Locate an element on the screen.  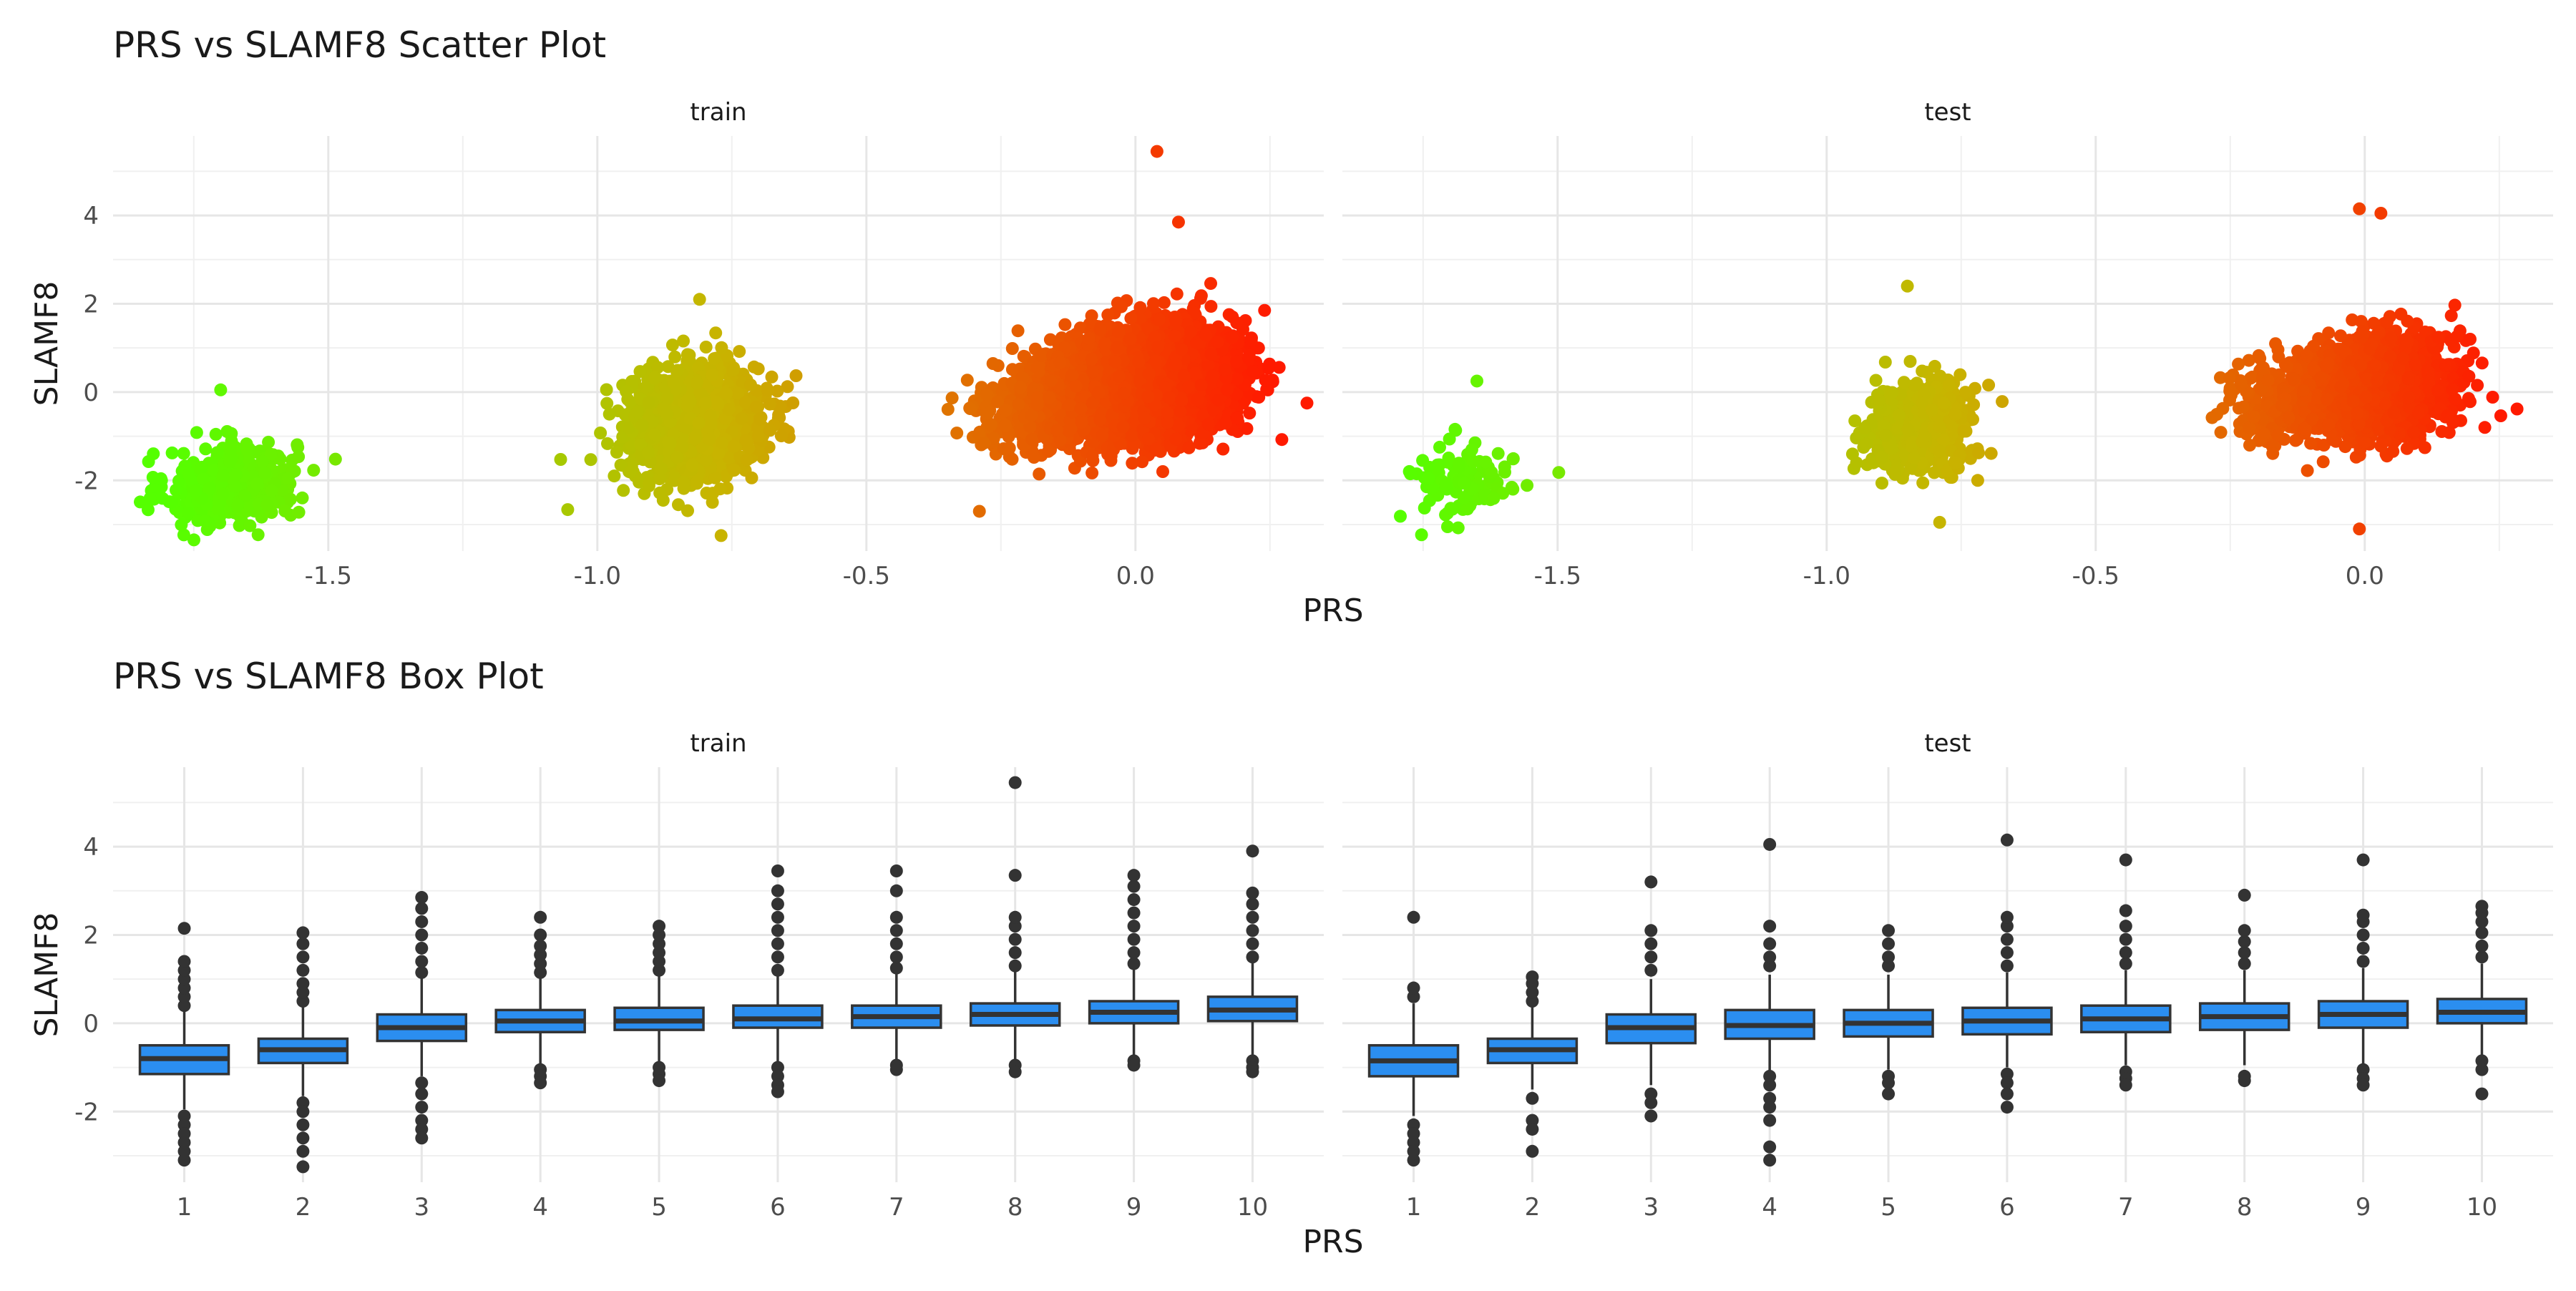
scatter-title: PRS vs SLAMF8 Scatter Plot is located at coordinates (359, 45).